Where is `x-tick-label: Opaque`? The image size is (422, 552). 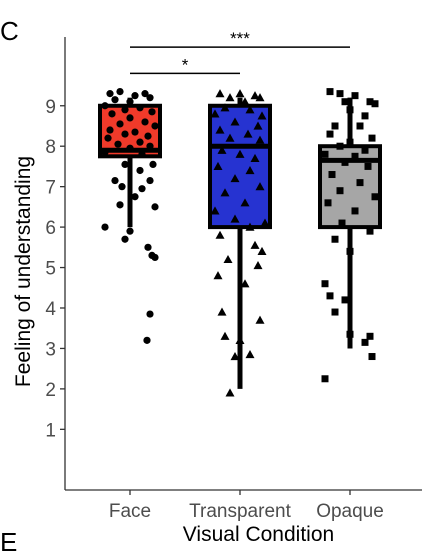
x-tick-label: Opaque is located at coordinates (350, 511).